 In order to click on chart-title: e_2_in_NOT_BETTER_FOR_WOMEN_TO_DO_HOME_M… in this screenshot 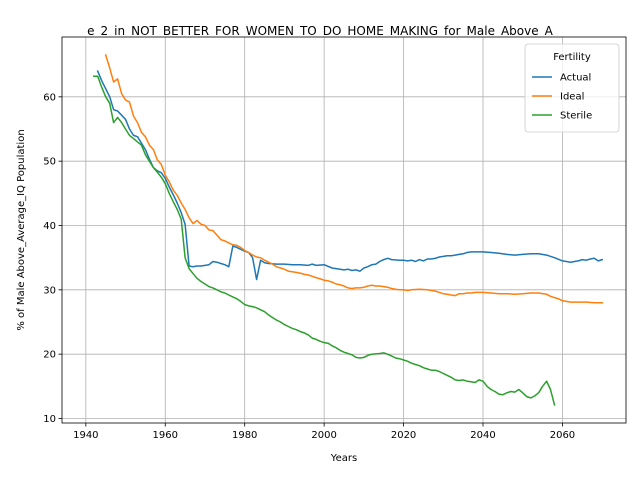, I will do `click(320, 31)`.